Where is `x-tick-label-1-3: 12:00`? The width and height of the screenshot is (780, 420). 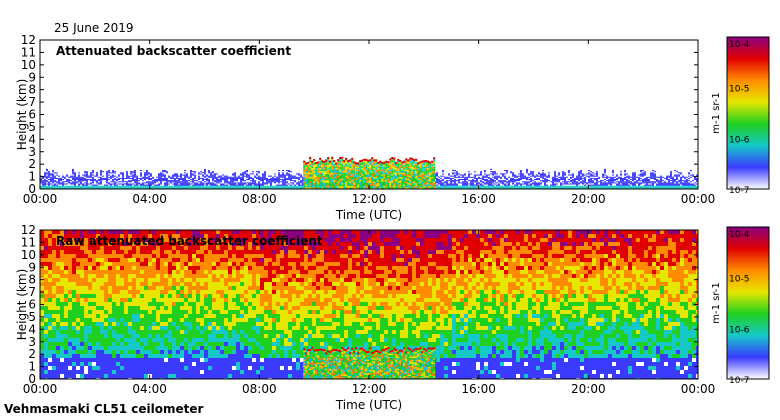 x-tick-label-1-3: 12:00 is located at coordinates (369, 199).